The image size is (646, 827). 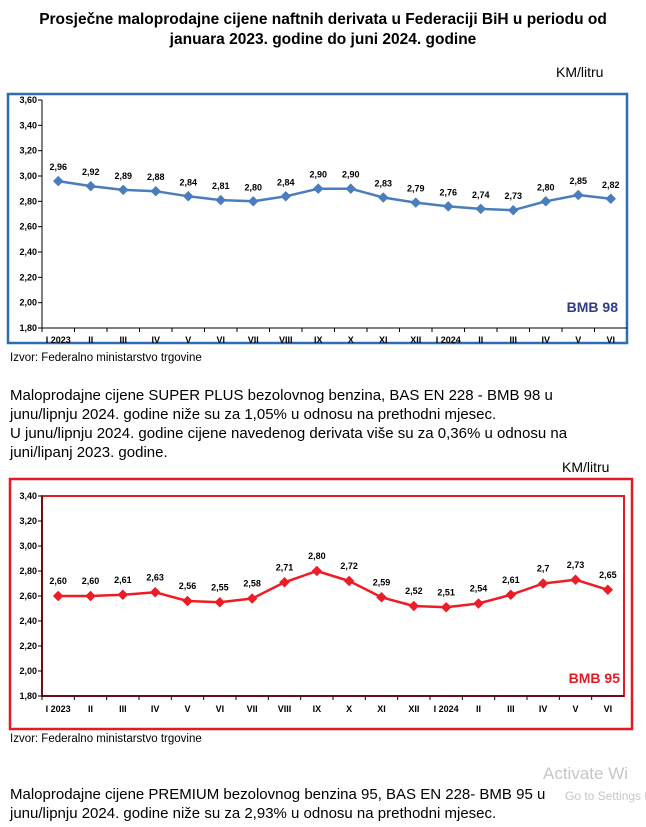 What do you see at coordinates (413, 709) in the screenshot?
I see `bmb95-x-tick-label: XII` at bounding box center [413, 709].